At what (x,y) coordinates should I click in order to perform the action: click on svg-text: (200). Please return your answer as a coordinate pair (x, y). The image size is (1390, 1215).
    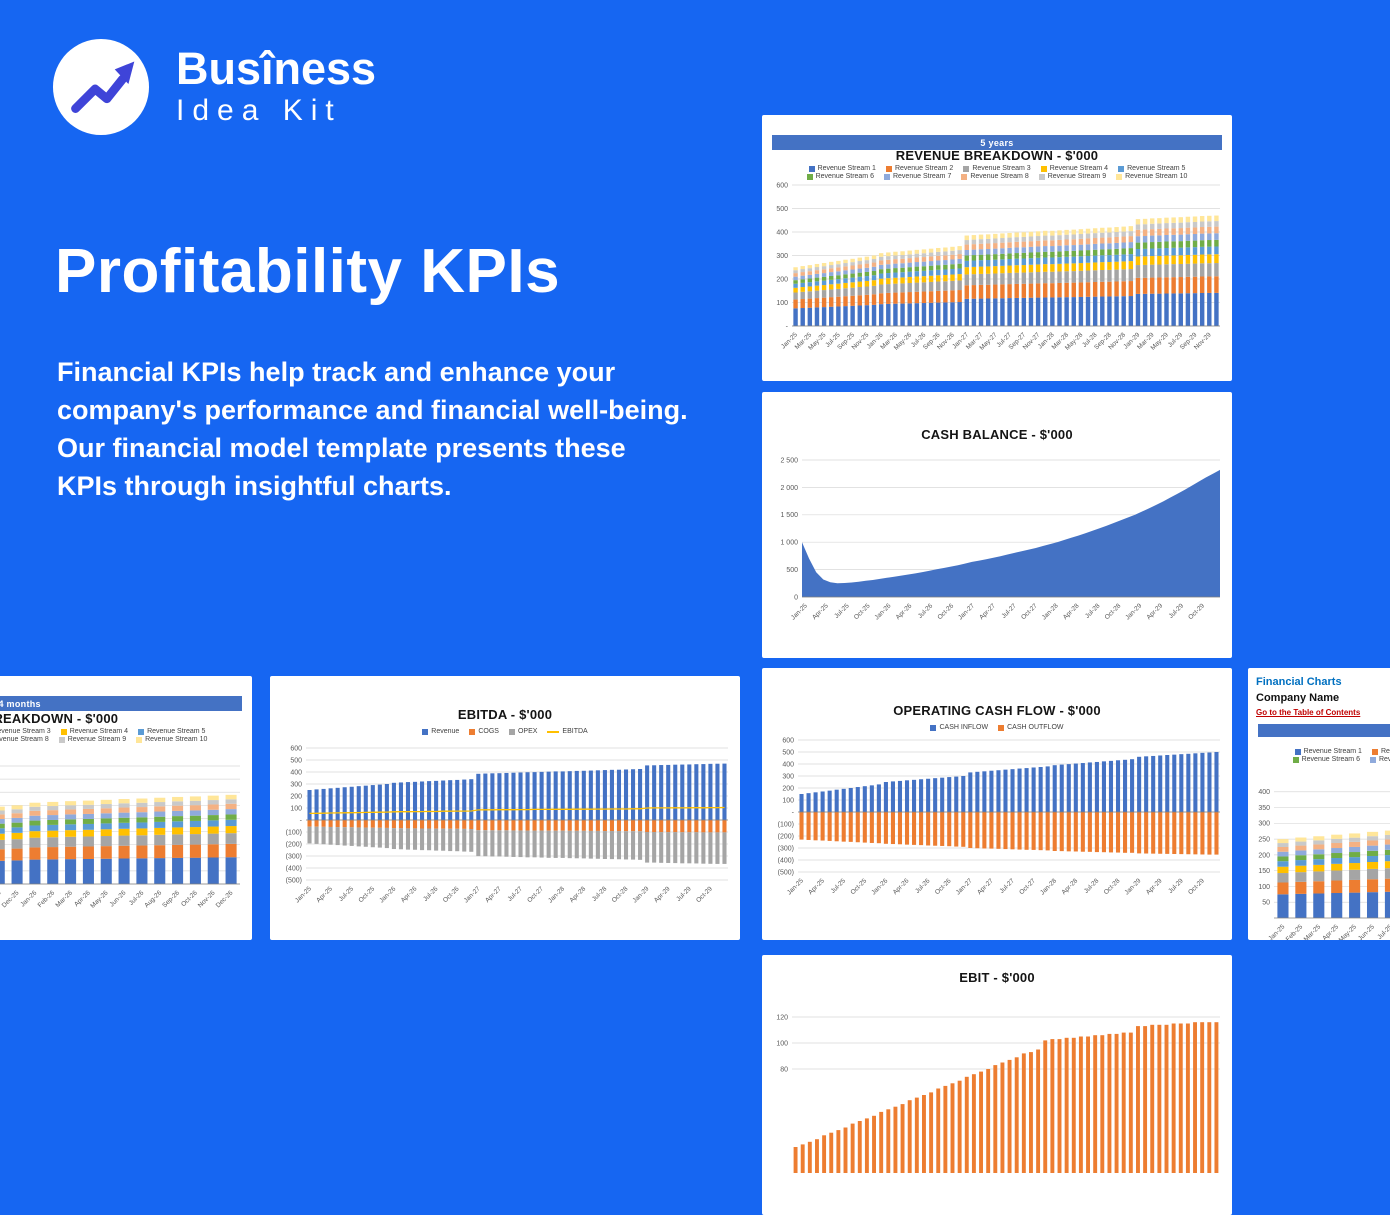
    Looking at the image, I should click on (294, 844).